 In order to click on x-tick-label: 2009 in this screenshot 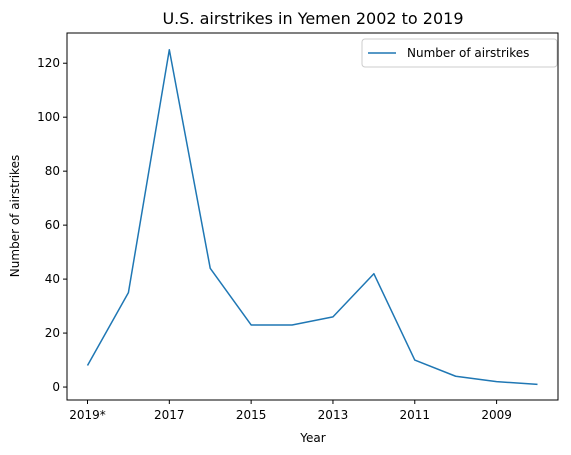, I will do `click(496, 415)`.